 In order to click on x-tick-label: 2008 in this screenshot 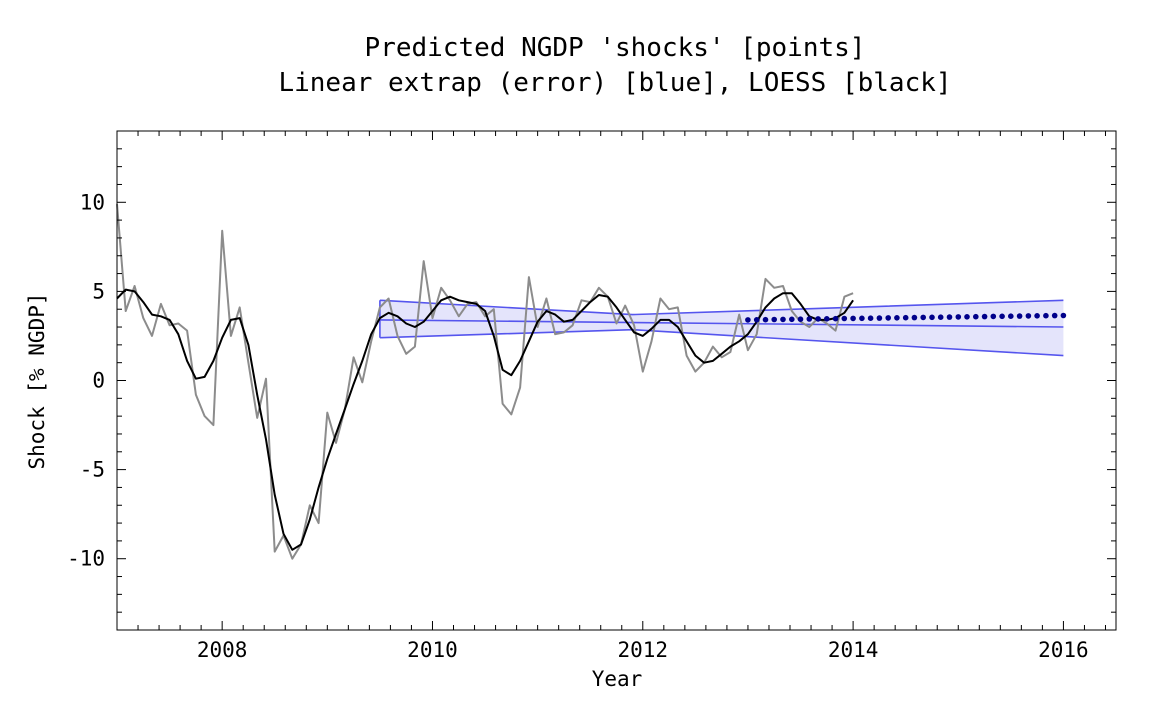, I will do `click(222, 650)`.